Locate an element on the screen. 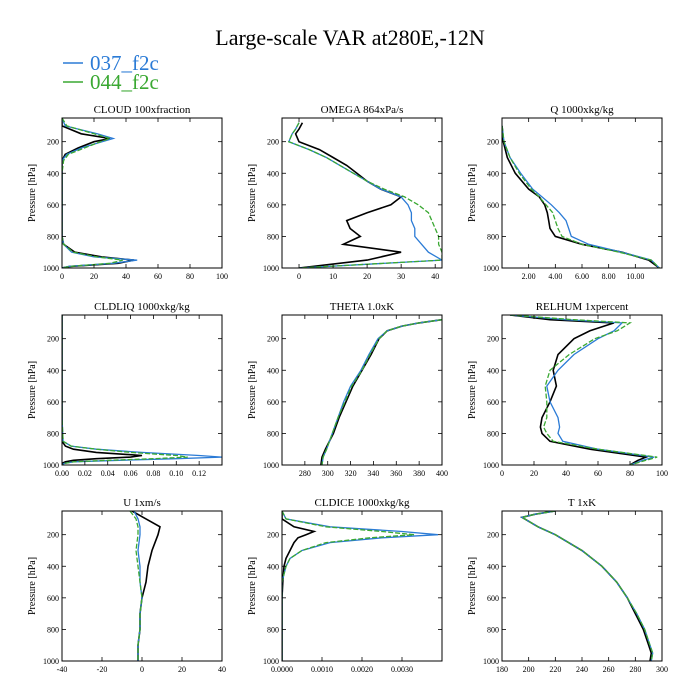 The image size is (700, 700). x-tick-label: 0.06 is located at coordinates (131, 473).